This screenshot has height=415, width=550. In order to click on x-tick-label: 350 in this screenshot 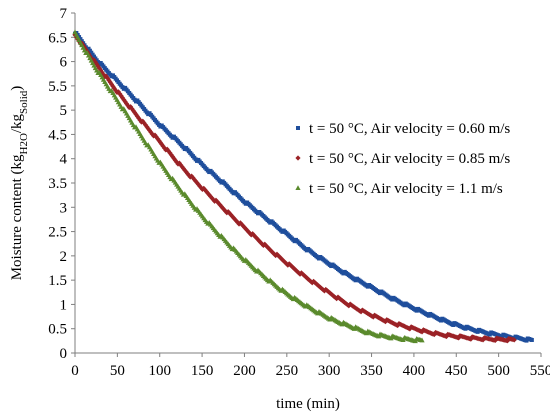, I will do `click(371, 371)`.